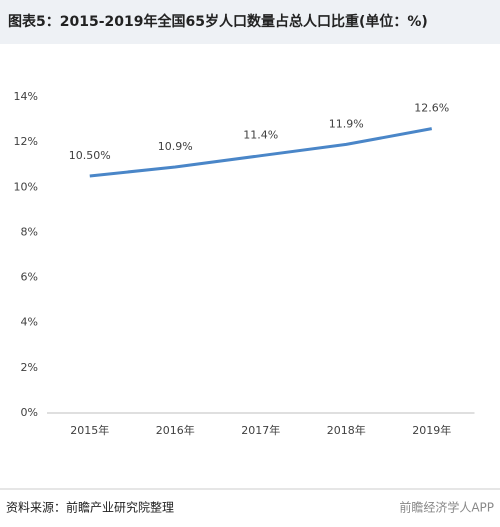 The height and width of the screenshot is (527, 500). Describe the element at coordinates (261, 152) in the screenshot. I see `line` at that location.